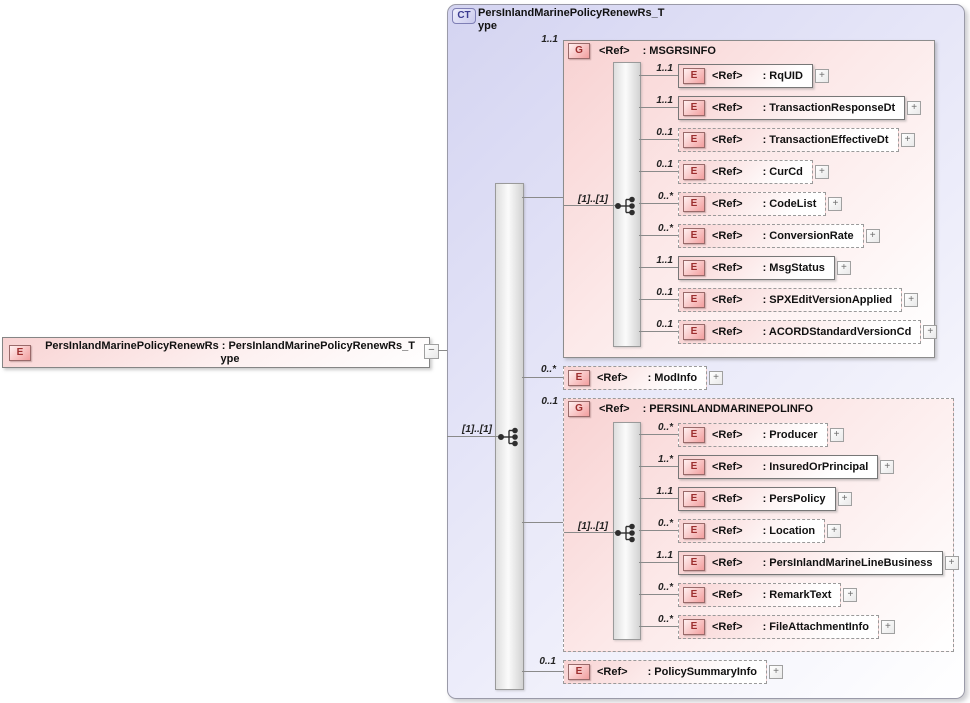  Describe the element at coordinates (756, 268) in the screenshot. I see `element-box: E <Ref>: MsgStatus` at that location.